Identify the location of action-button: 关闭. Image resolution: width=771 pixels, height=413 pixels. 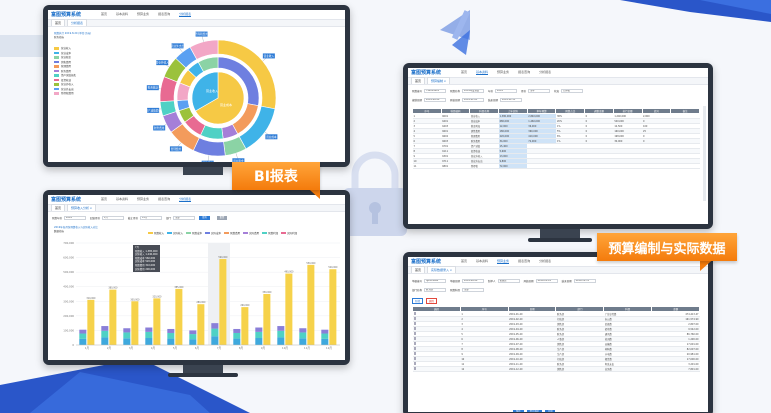
(550, 411).